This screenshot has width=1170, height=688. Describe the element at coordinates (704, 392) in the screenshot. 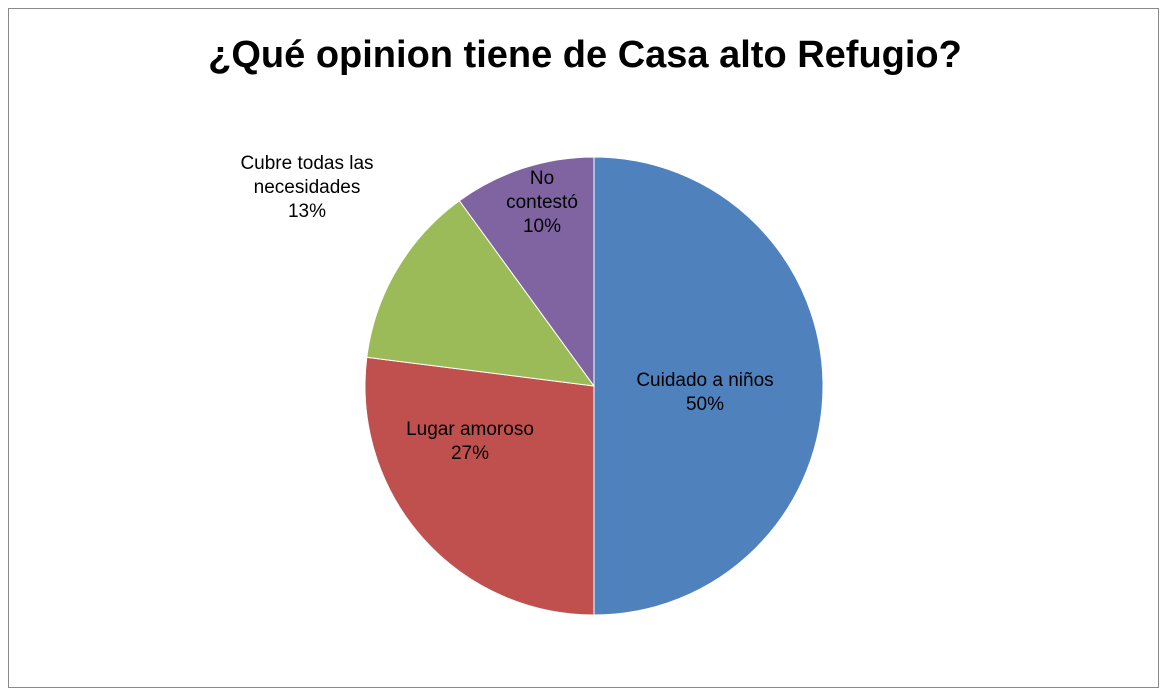

I see `data-label-1: Cuidado a niños 50%` at that location.